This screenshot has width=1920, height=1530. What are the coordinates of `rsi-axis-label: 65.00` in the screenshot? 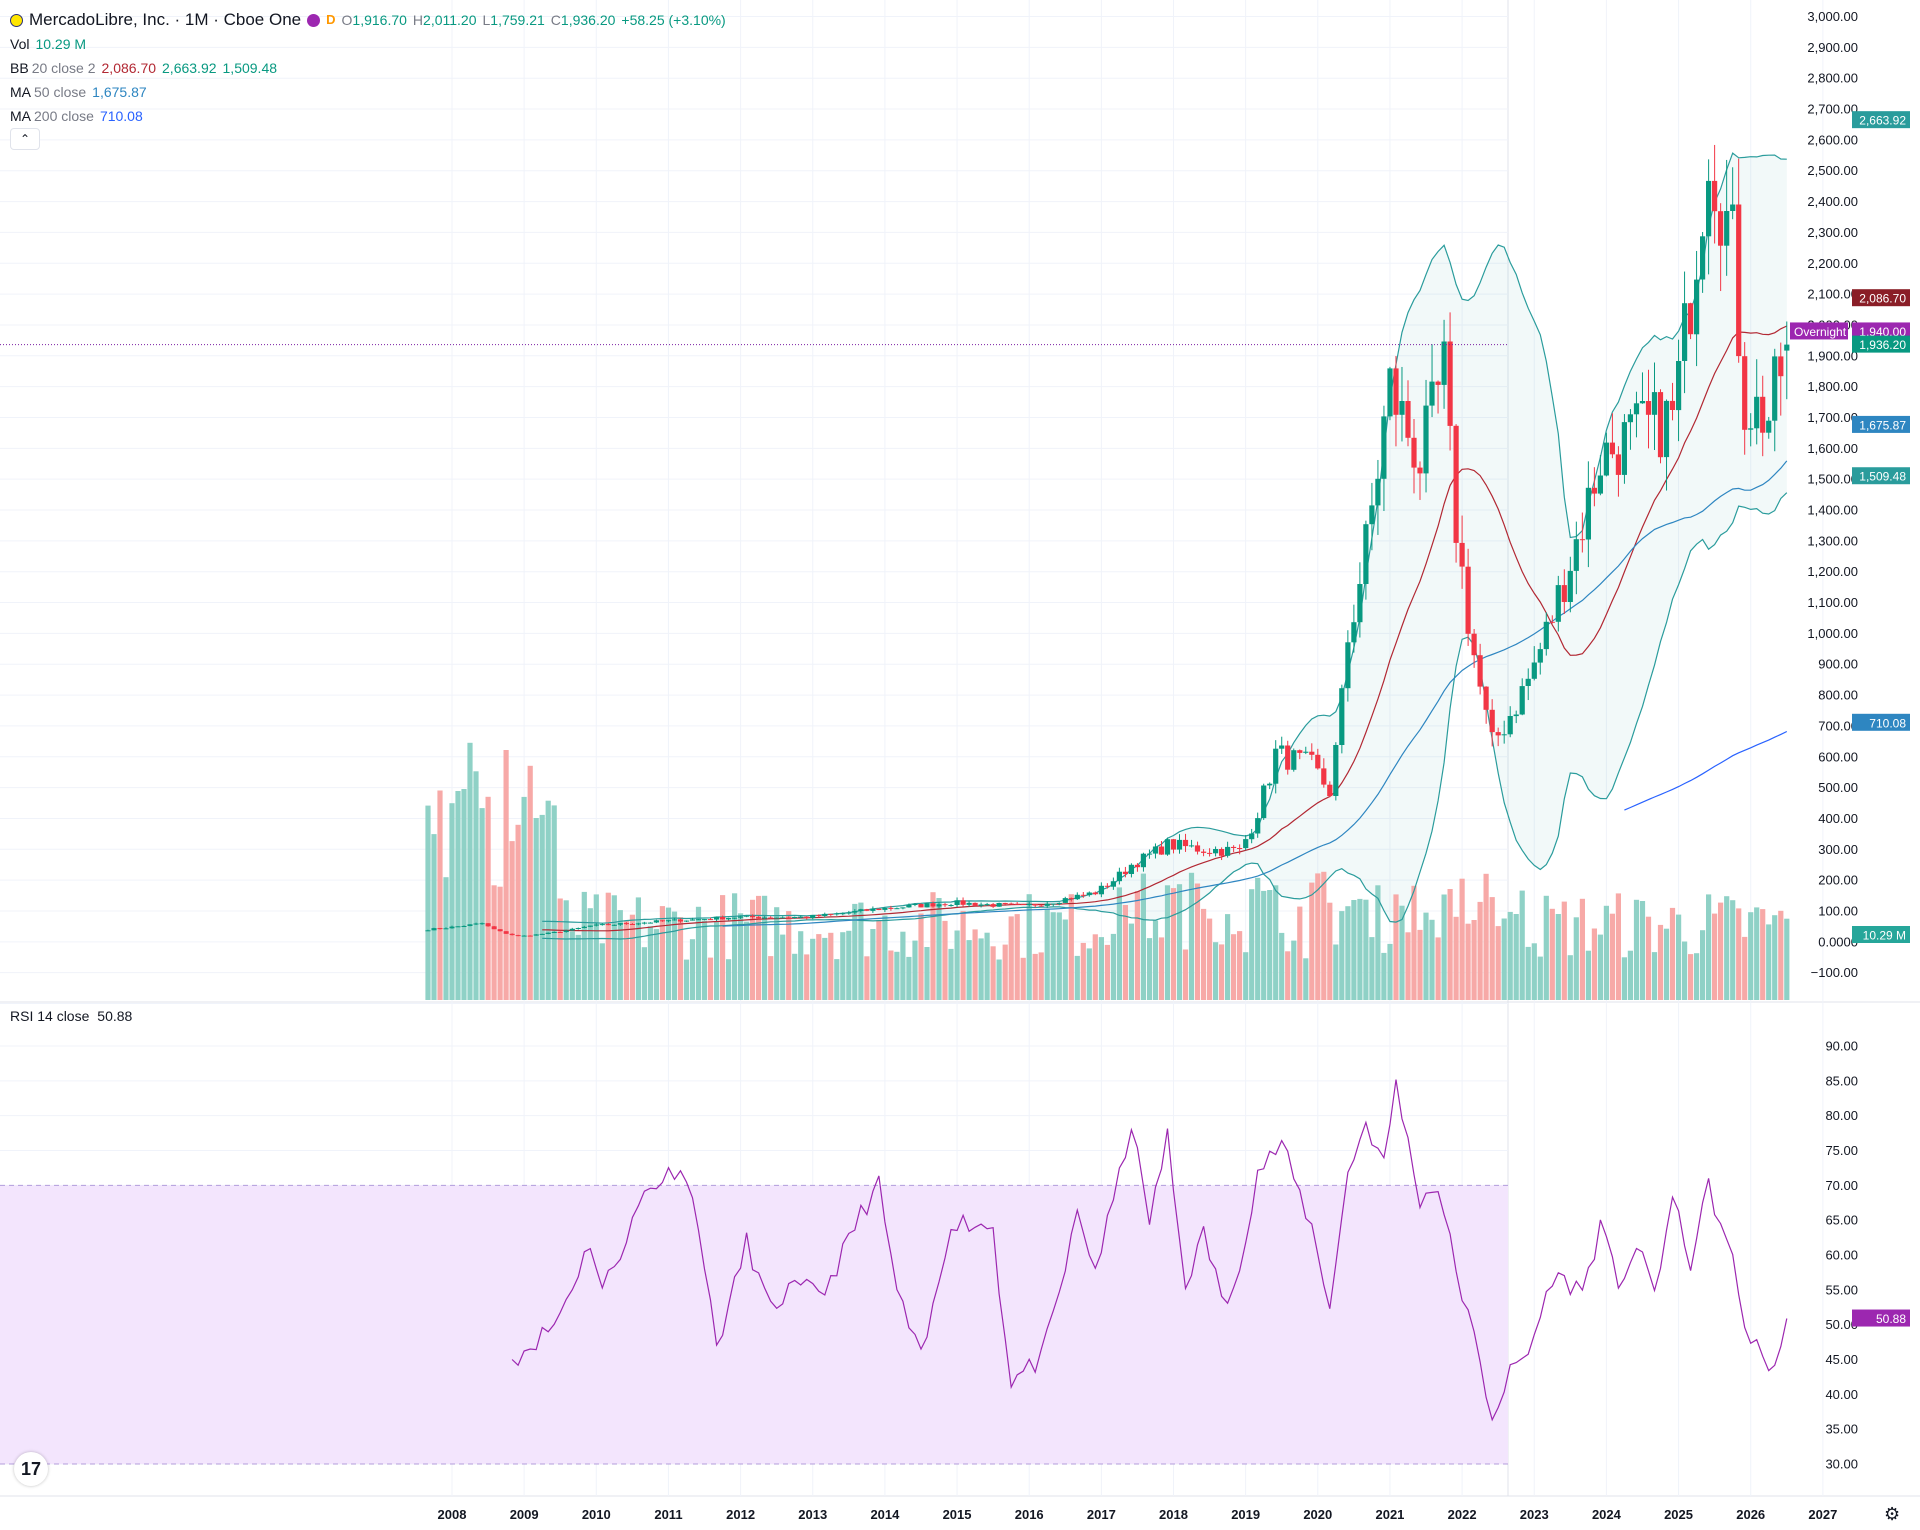 It's located at (1841, 1220).